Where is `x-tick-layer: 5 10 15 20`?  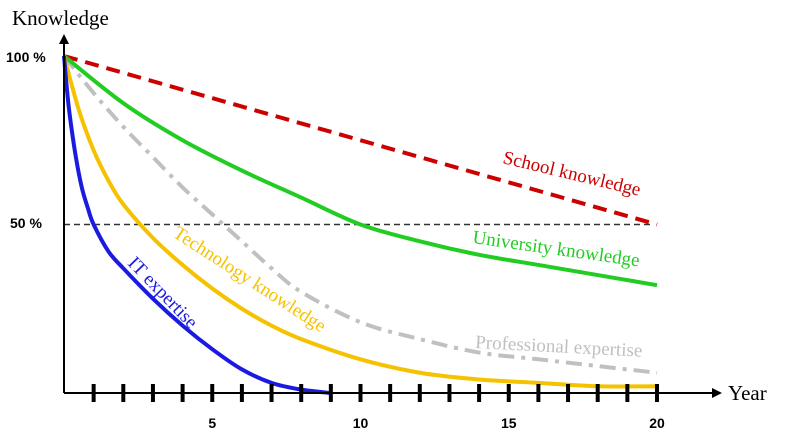 x-tick-layer: 5 10 15 20 is located at coordinates (378, 407).